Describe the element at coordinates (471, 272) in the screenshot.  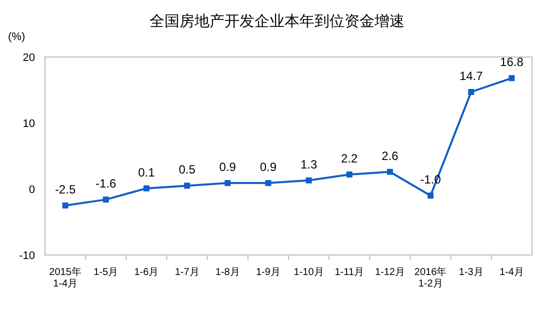
I see `x-tick-label: 1-3月` at that location.